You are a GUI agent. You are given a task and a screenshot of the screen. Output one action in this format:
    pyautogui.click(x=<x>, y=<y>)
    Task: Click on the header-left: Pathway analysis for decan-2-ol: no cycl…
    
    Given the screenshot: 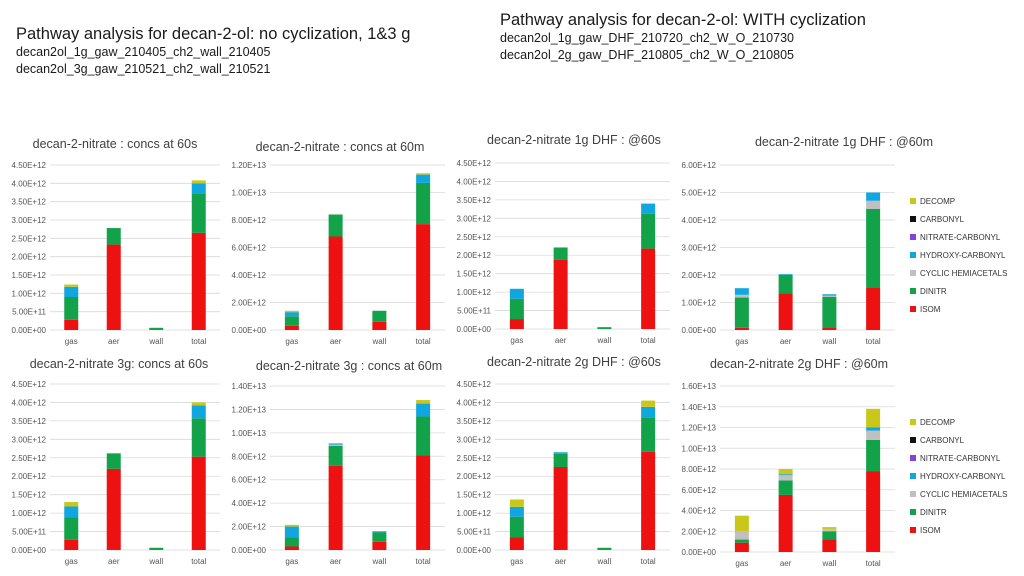 What is the action you would take?
    pyautogui.click(x=213, y=51)
    